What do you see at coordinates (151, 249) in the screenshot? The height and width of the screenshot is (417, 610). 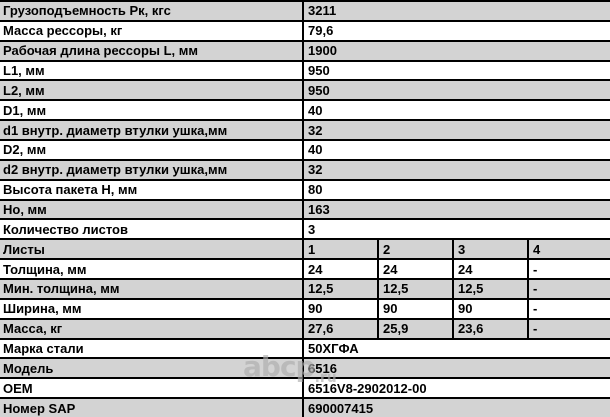 I see `row-label: Листы` at bounding box center [151, 249].